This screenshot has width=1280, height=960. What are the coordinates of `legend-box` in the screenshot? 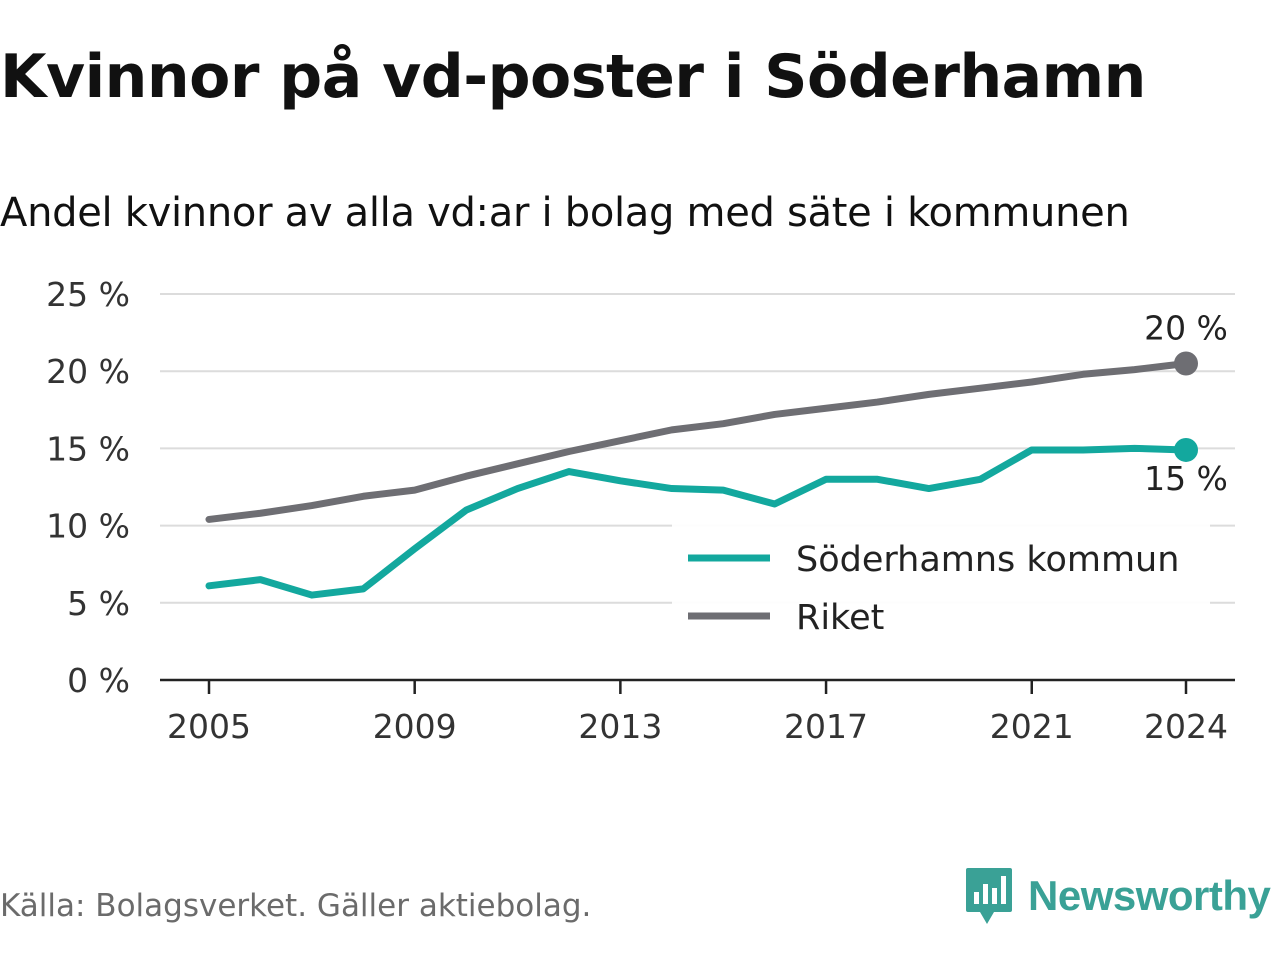 It's located at (941, 584).